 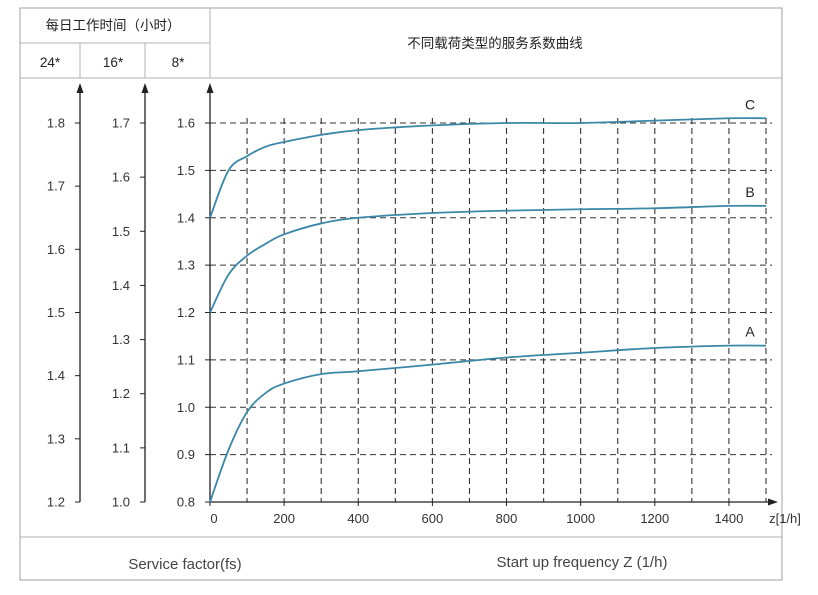 I want to click on x-tick-label: 800, so click(x=507, y=518).